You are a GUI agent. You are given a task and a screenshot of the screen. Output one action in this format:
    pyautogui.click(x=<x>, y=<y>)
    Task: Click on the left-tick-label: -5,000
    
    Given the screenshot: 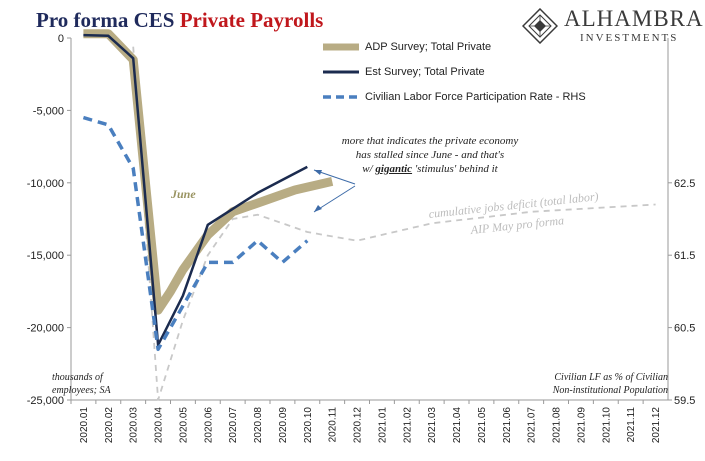 What is the action you would take?
    pyautogui.click(x=48, y=111)
    